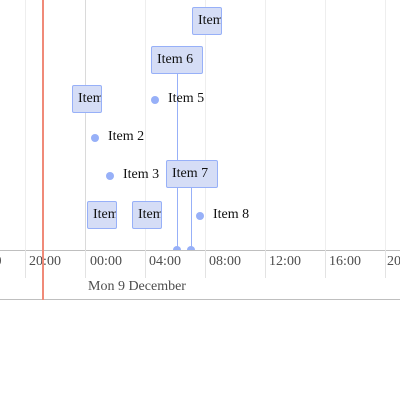 This screenshot has height=400, width=400. What do you see at coordinates (225, 261) in the screenshot?
I see `axis-tick-label: 08:00` at bounding box center [225, 261].